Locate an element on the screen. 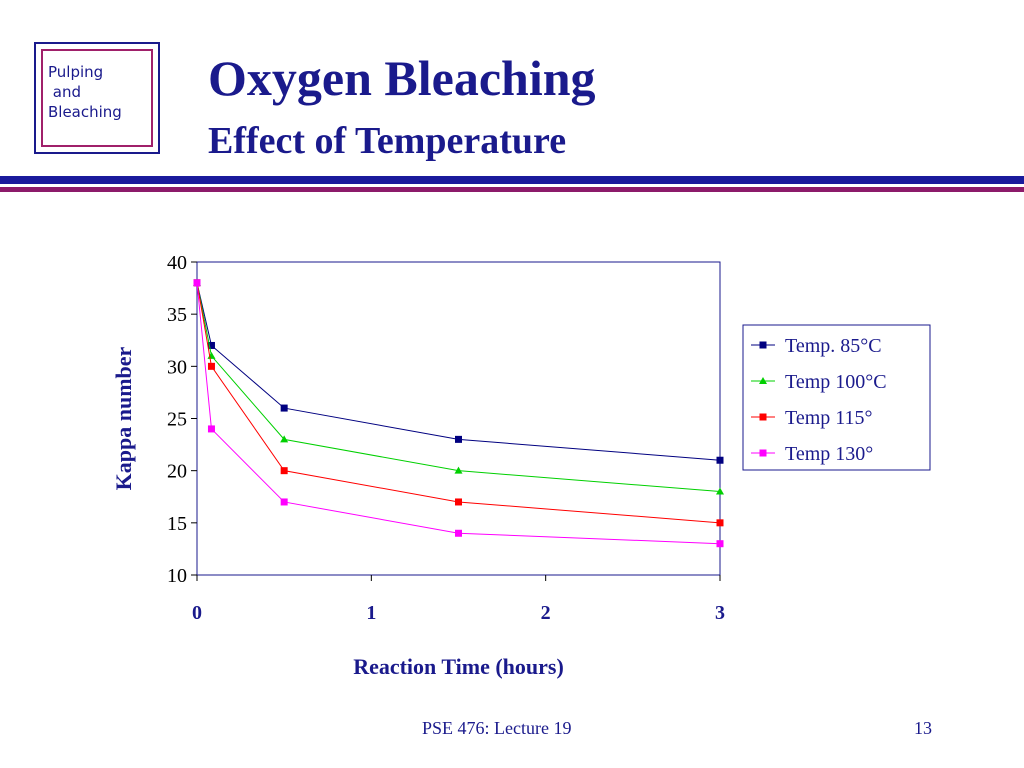  y-axis-title: Kappa number is located at coordinates (123, 418).